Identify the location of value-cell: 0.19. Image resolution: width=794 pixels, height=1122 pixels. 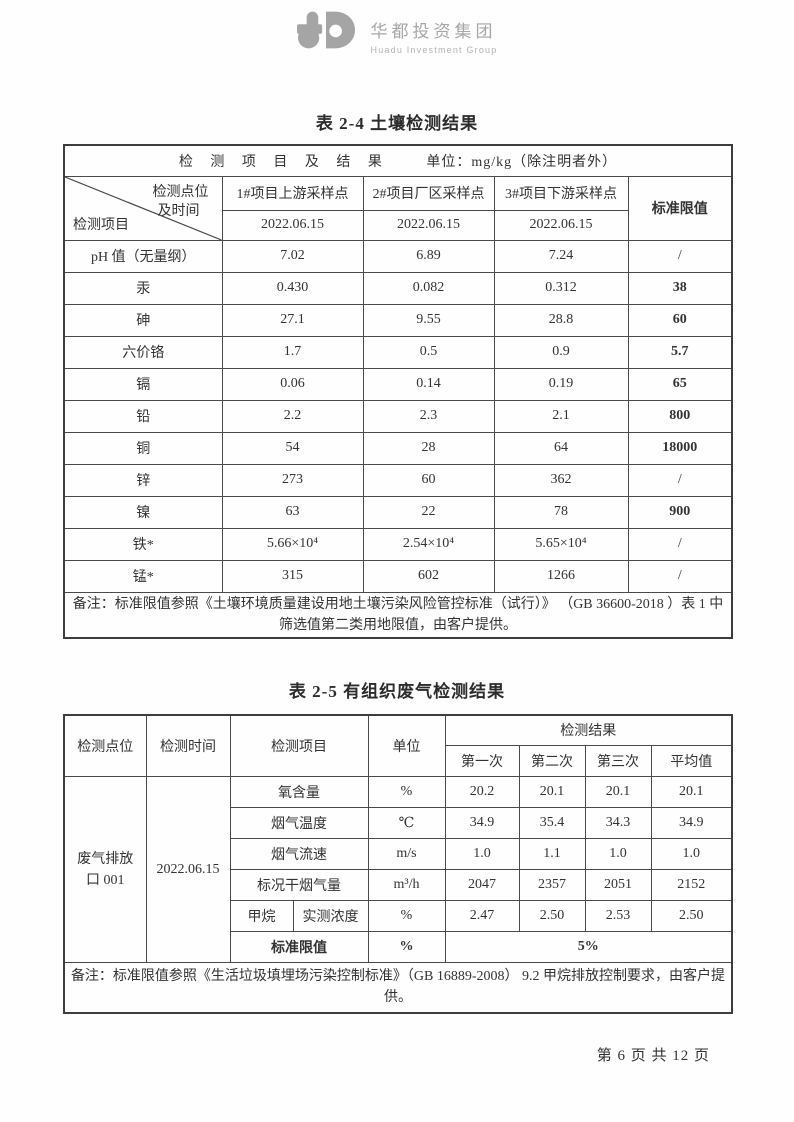
(561, 384).